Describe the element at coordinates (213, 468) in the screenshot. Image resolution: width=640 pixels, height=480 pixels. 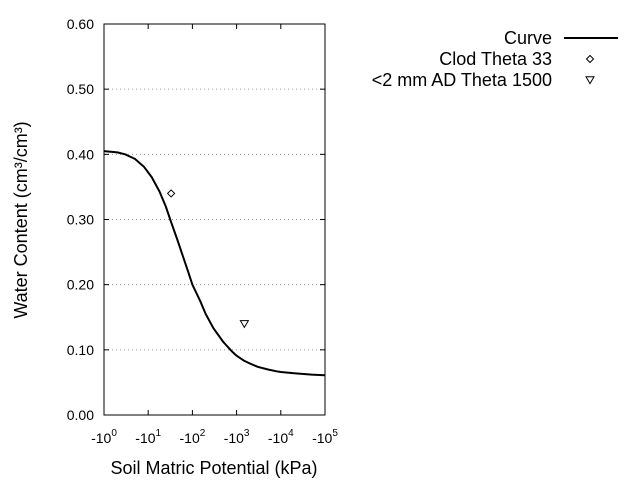
I see `x-axis-label: Soil Matric Potential (kPa)` at that location.